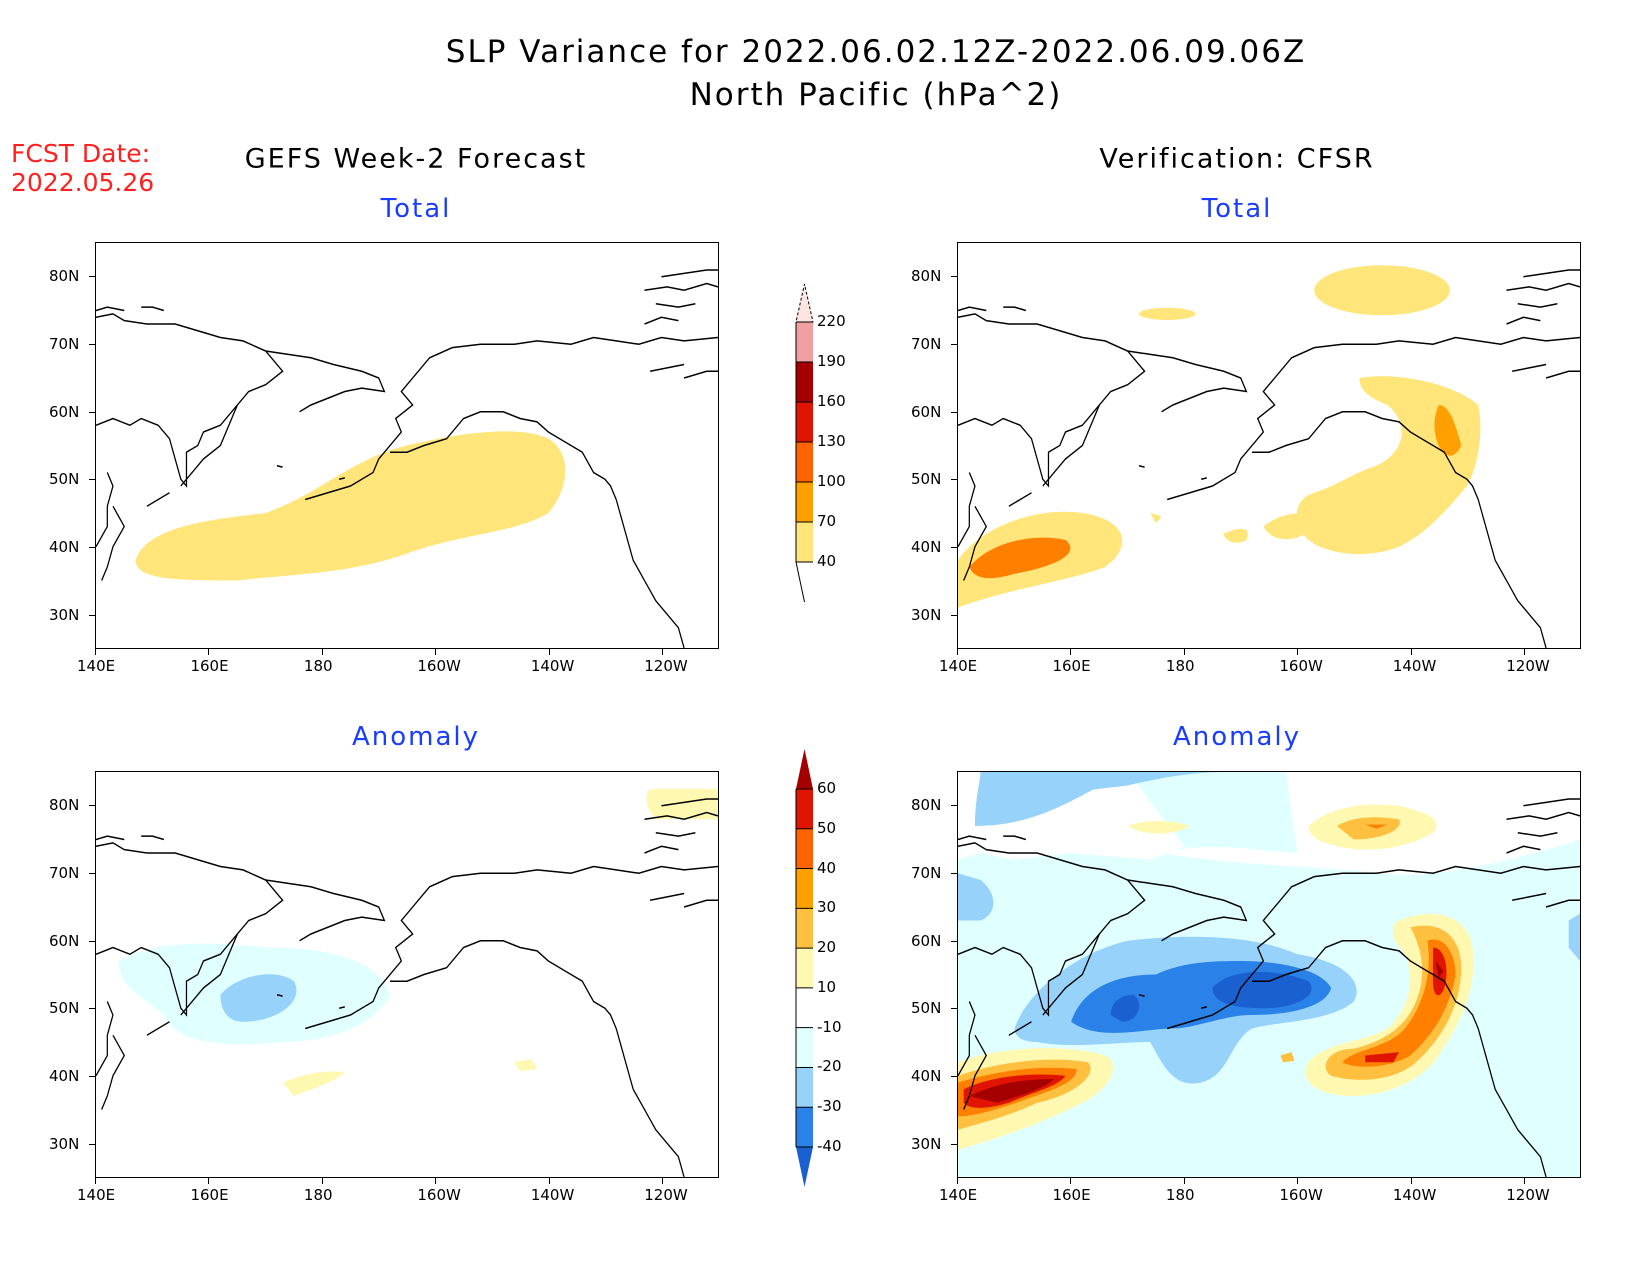 This screenshot has width=1650, height=1275. I want to click on colorbar-label: 20, so click(827, 947).